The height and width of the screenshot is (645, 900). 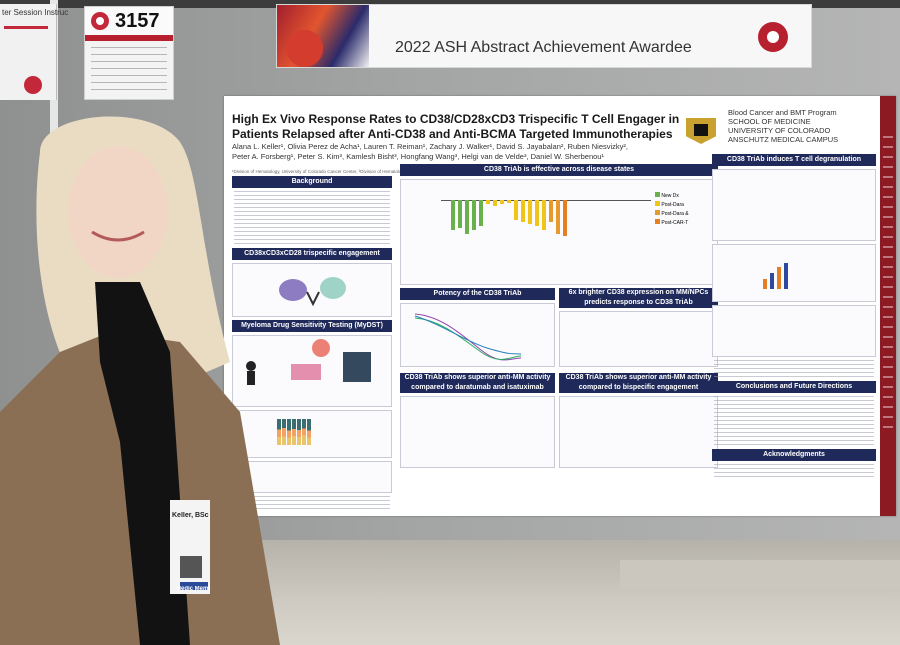 I want to click on section-background-header: Background, so click(x=312, y=182).